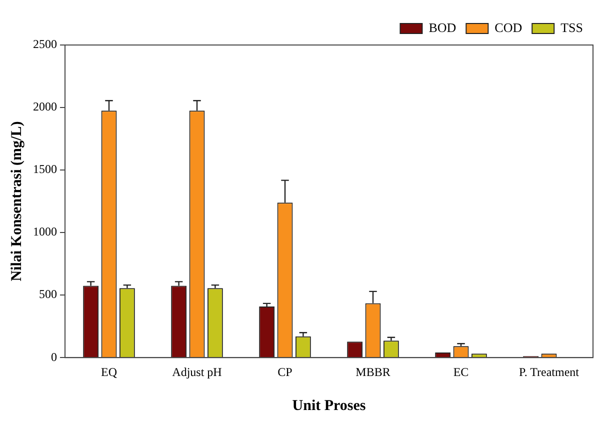 Image resolution: width=597 pixels, height=423 pixels. I want to click on x-tick-label: CP, so click(285, 371).